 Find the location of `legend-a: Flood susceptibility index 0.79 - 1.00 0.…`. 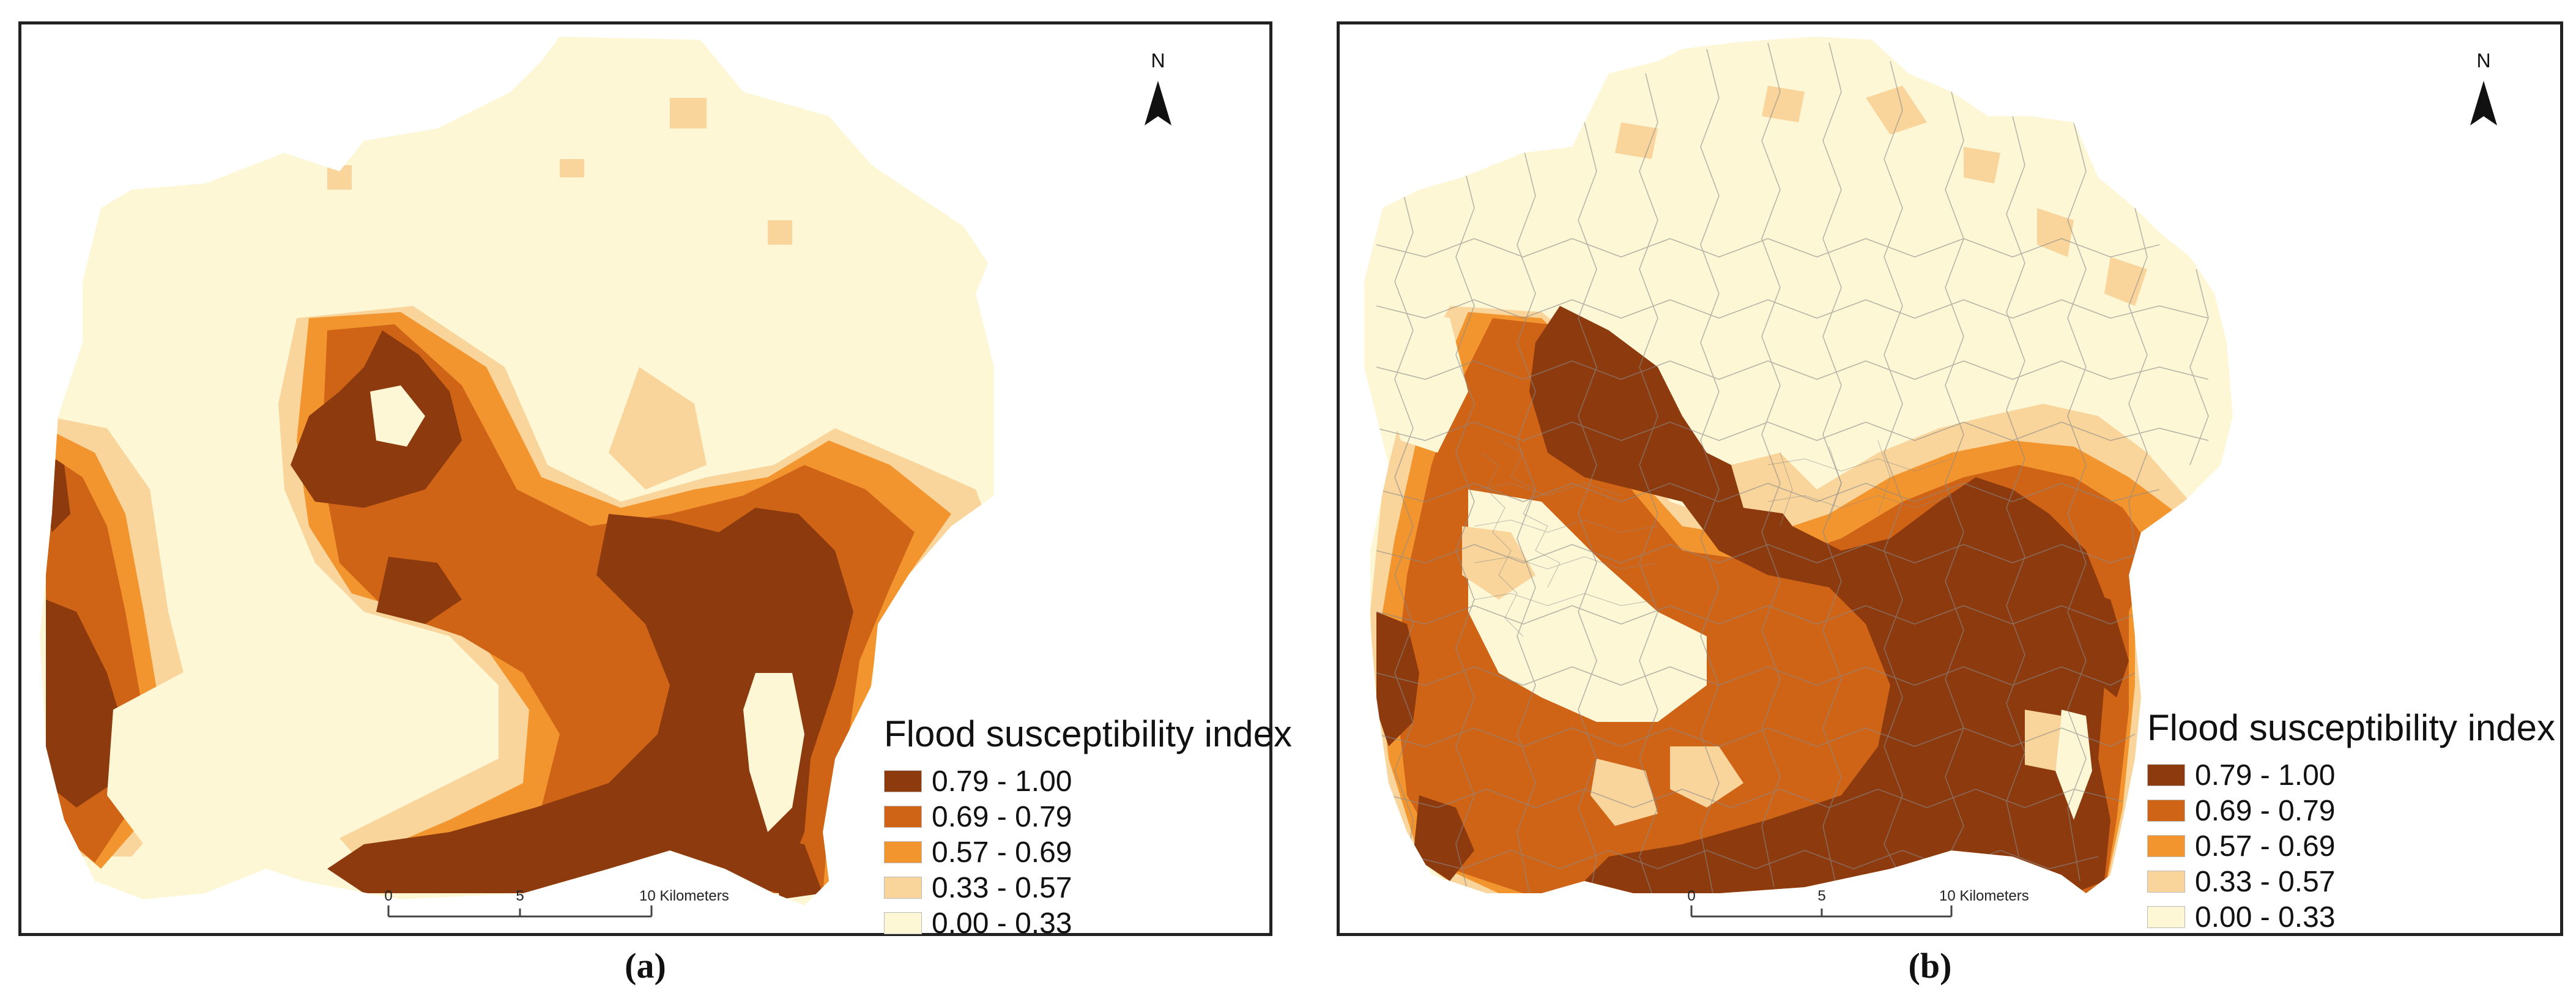

legend-a: Flood susceptibility index 0.79 - 1.00 0.… is located at coordinates (1088, 828).